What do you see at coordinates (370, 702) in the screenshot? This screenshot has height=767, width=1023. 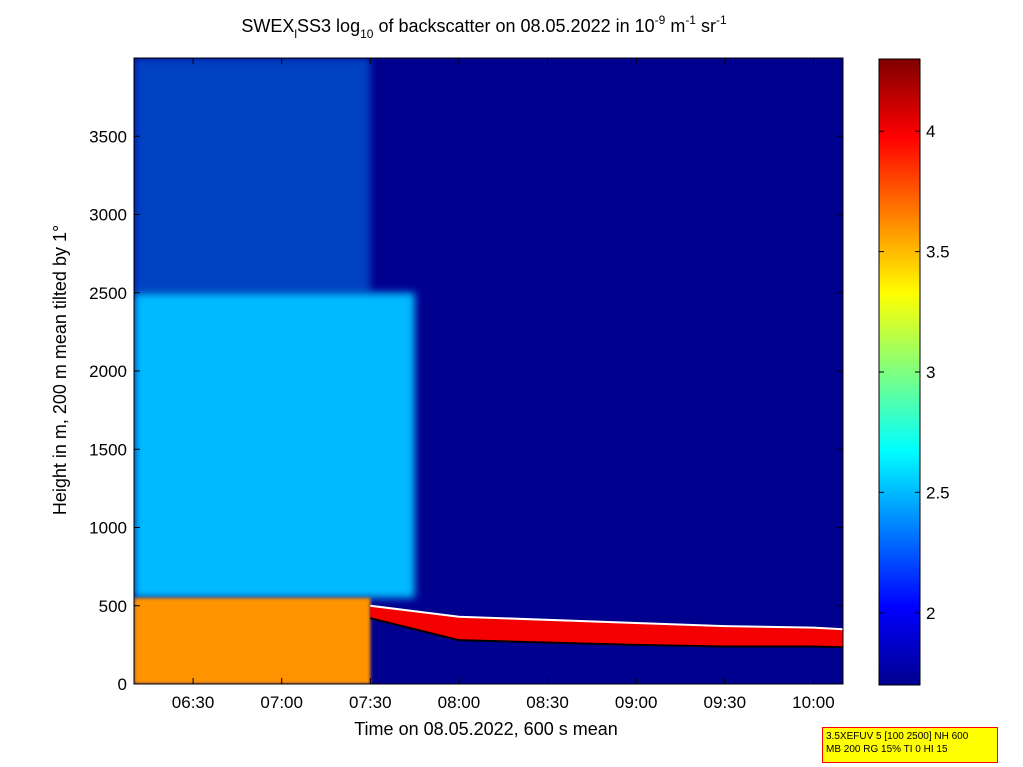 I see `x-tick-label: 07:30` at bounding box center [370, 702].